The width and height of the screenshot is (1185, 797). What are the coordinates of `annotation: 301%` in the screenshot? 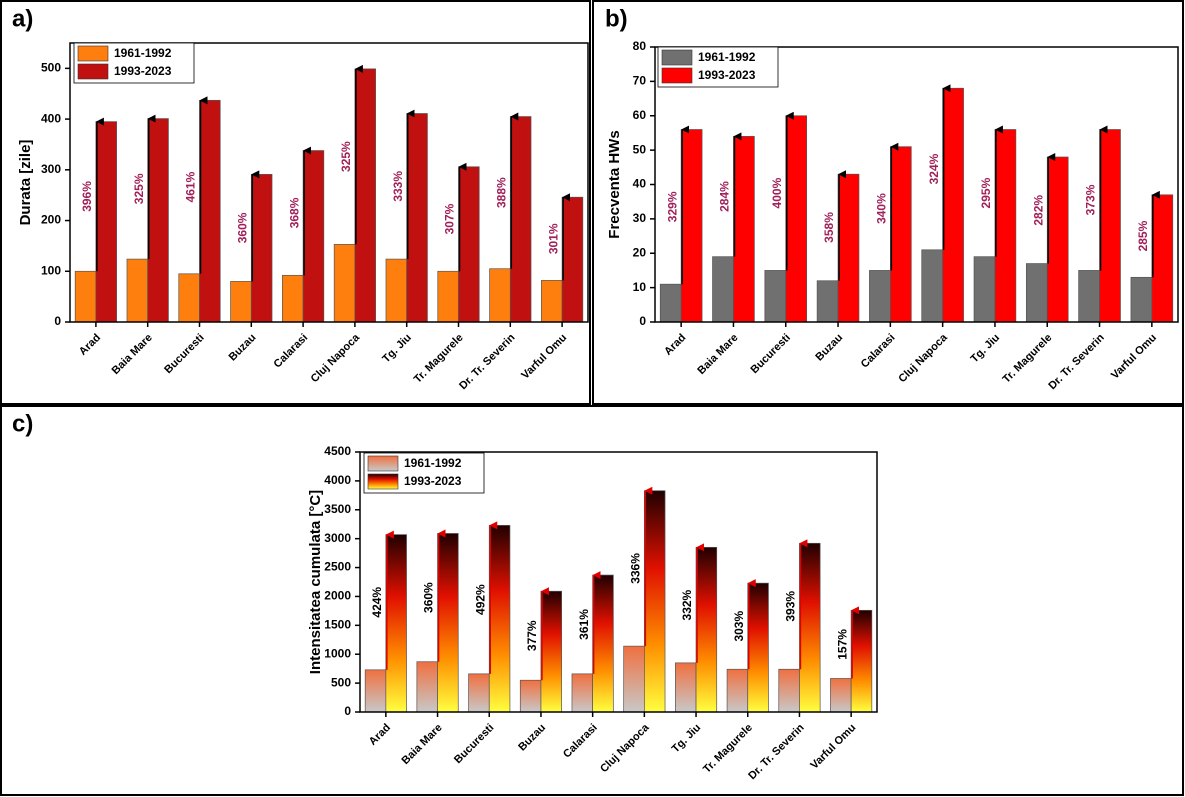 It's located at (553, 238).